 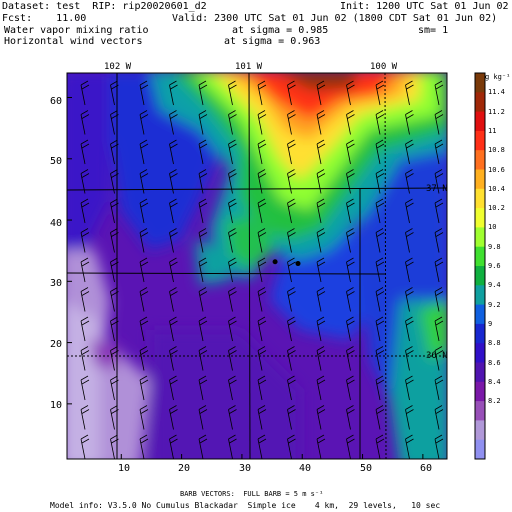 What do you see at coordinates (496, 111) in the screenshot?
I see `colorbar-label: 11.2` at bounding box center [496, 111].